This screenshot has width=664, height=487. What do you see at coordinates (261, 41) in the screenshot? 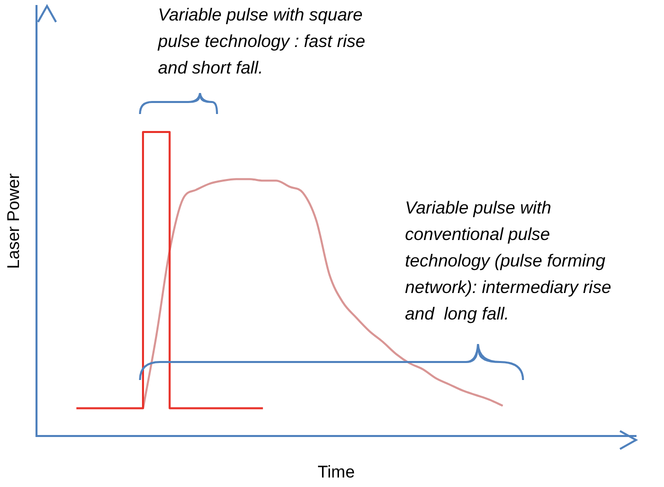
I see `text: Variable pulse with square pulse technology : fast rise and short fall.` at bounding box center [261, 41].